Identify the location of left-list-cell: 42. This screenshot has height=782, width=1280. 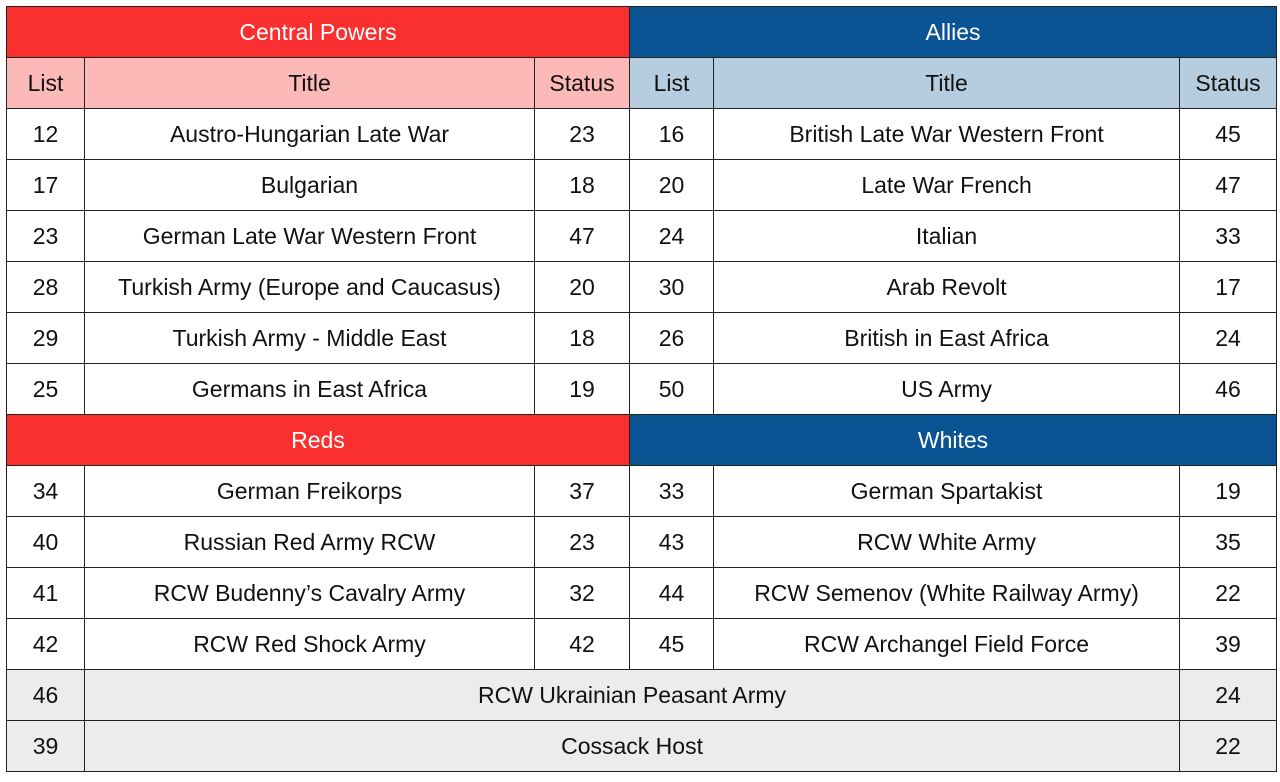
(45, 644).